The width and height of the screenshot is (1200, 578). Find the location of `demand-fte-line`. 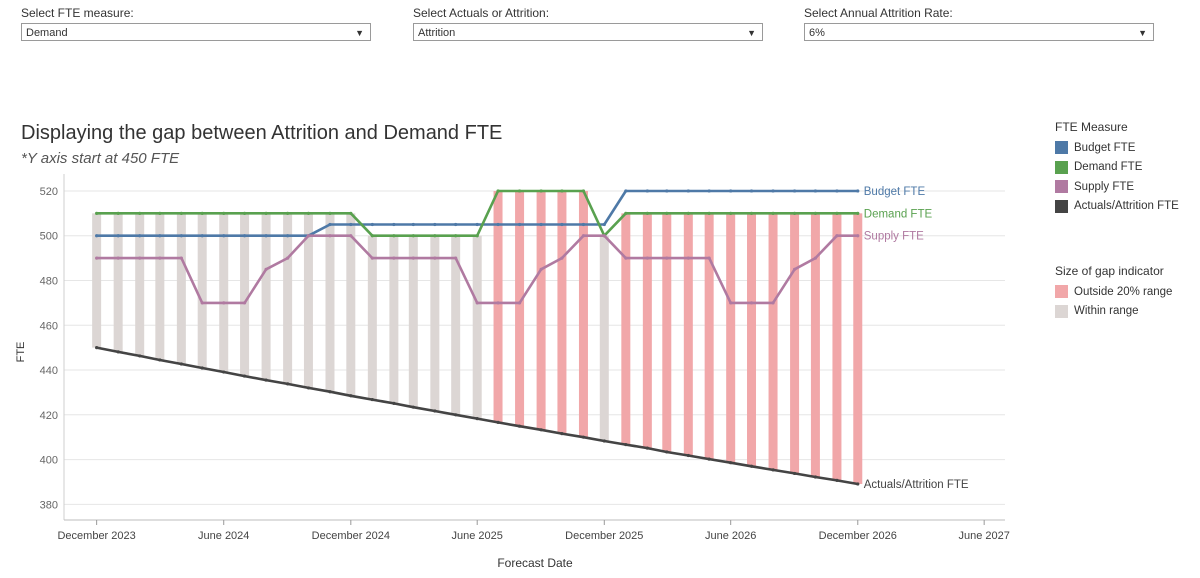

demand-fte-line is located at coordinates (477, 213).